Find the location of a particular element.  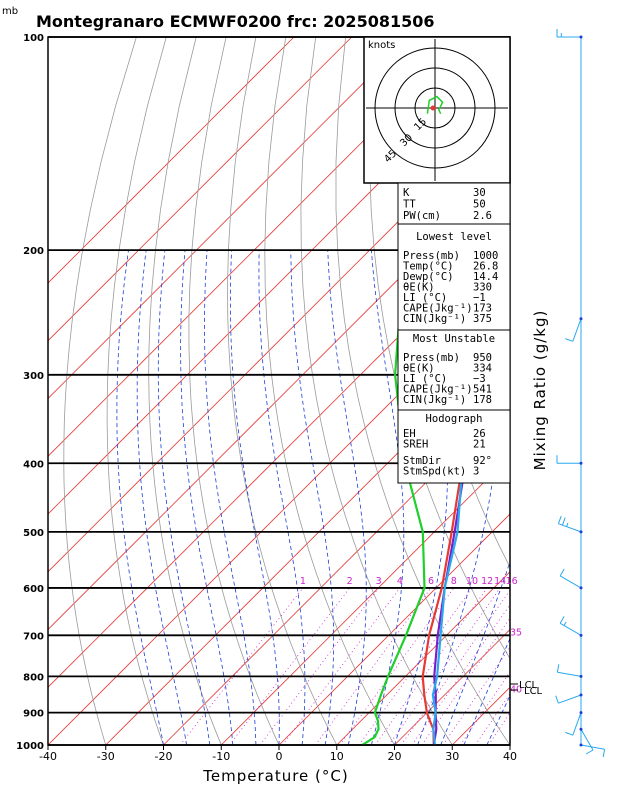

index-value-unstable-1: 334 is located at coordinates (482, 369).